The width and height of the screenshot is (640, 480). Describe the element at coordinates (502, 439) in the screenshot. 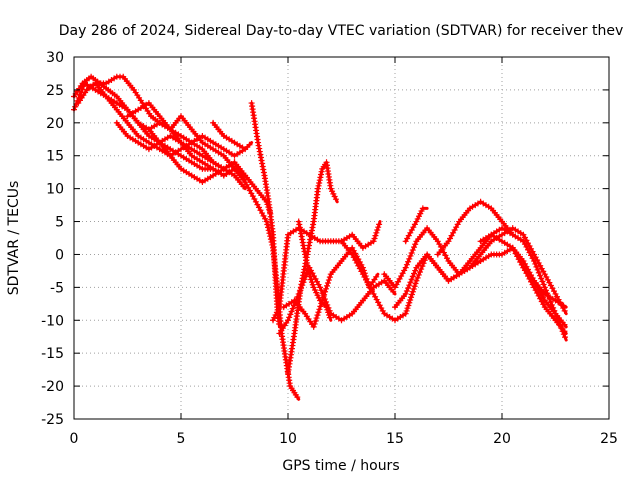

I see `x-tick-label: 20` at that location.